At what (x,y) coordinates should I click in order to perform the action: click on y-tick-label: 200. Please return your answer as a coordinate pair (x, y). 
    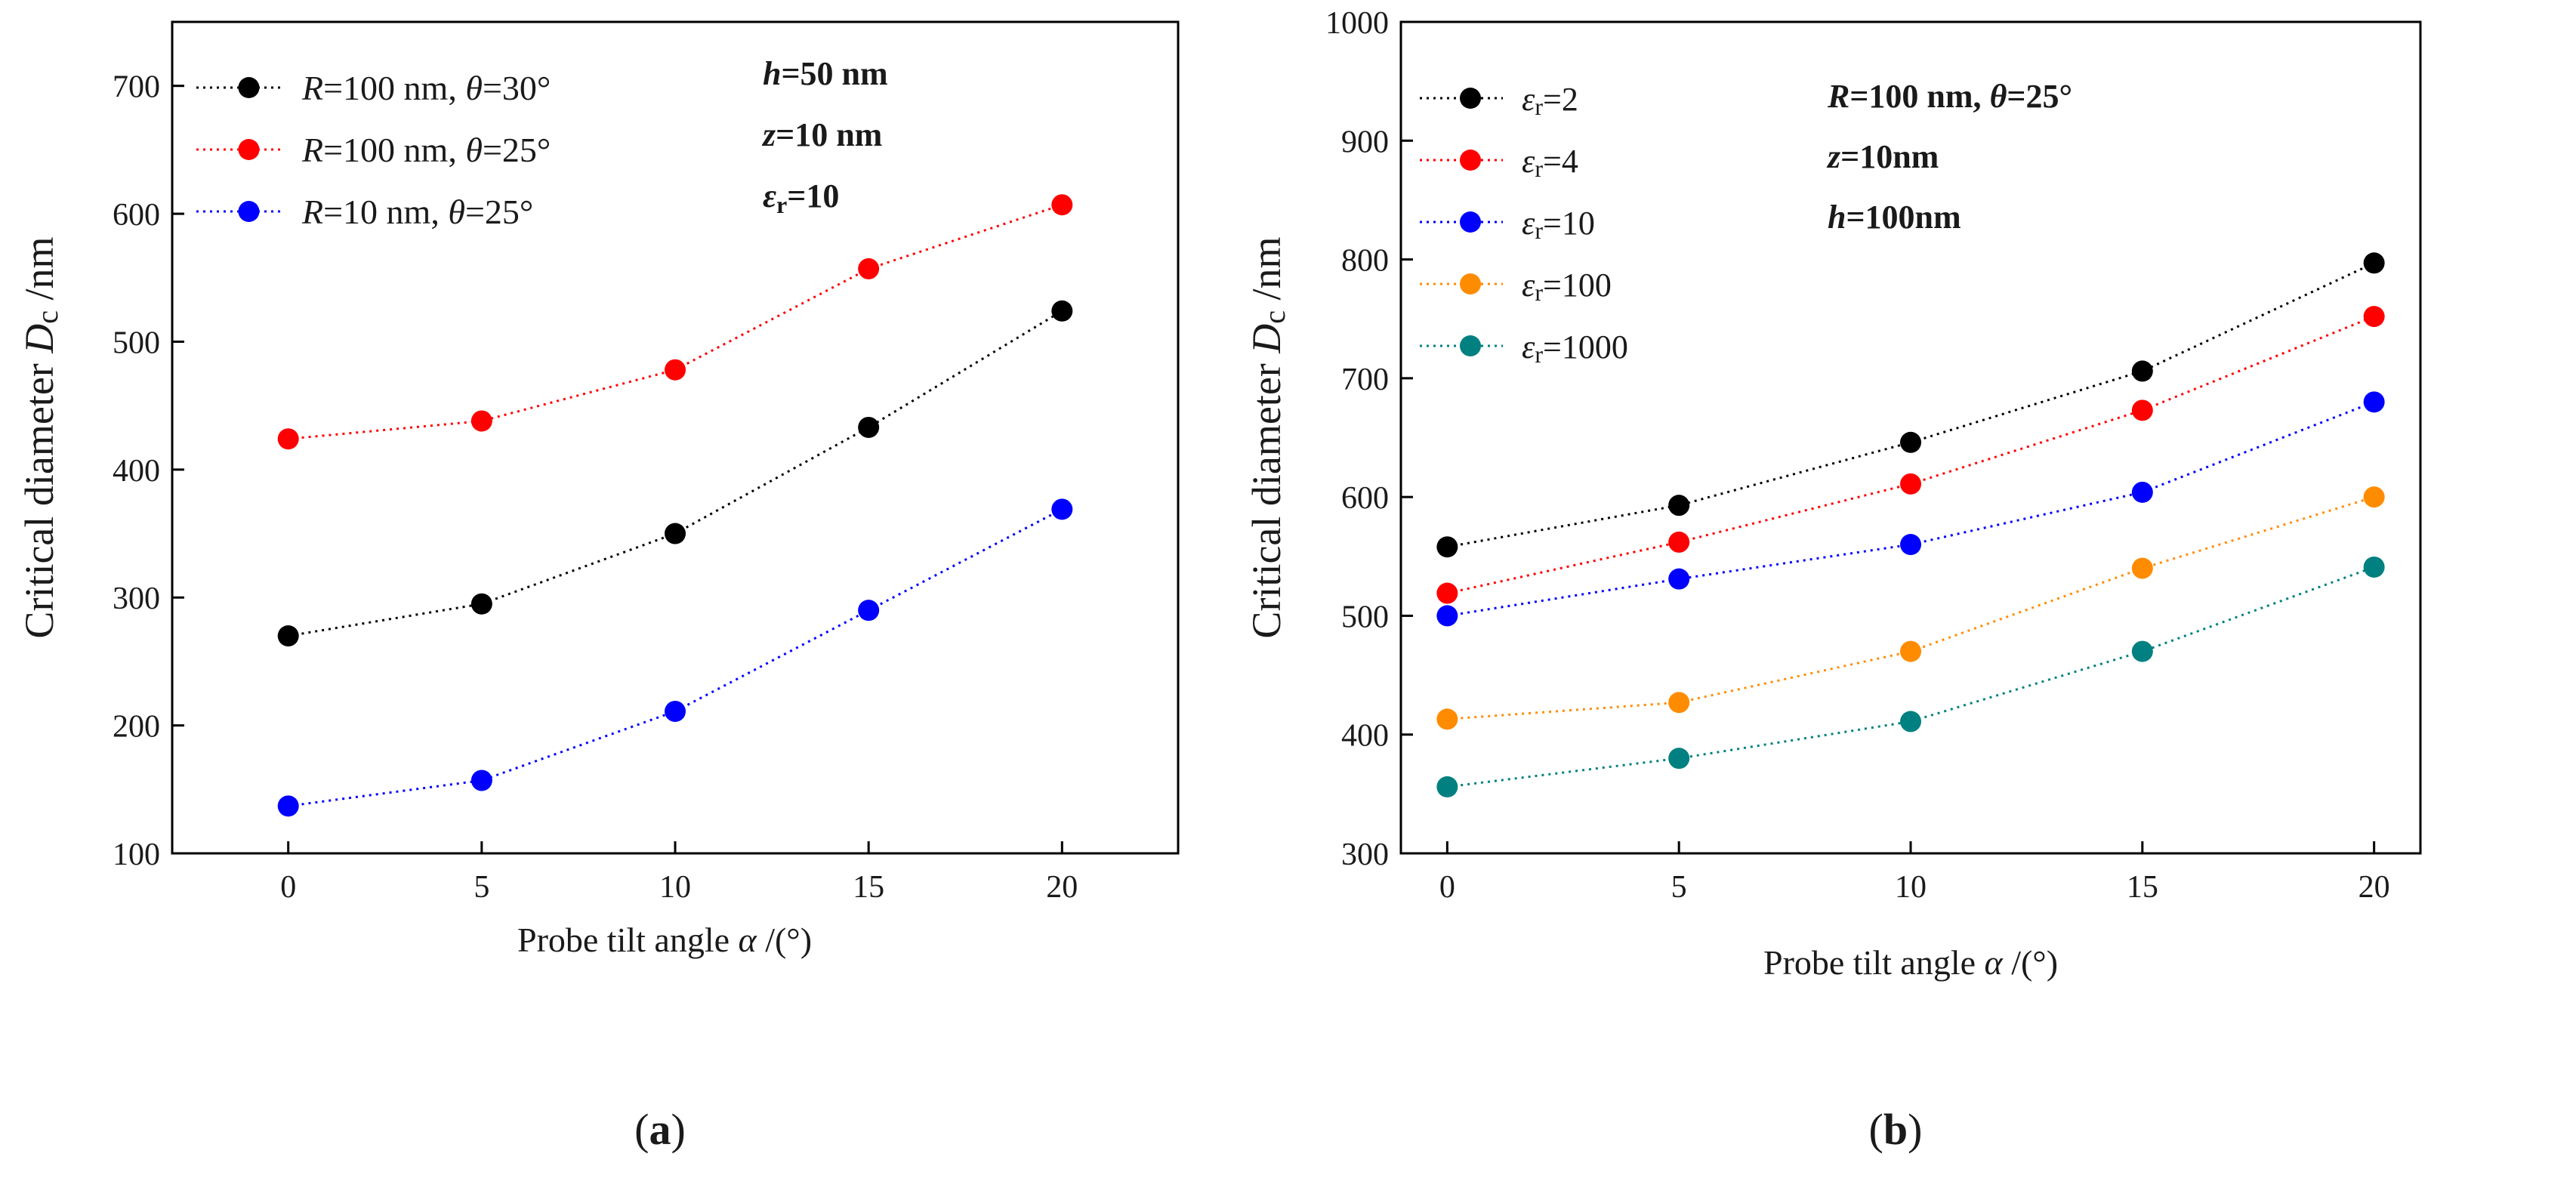
    Looking at the image, I should click on (136, 727).